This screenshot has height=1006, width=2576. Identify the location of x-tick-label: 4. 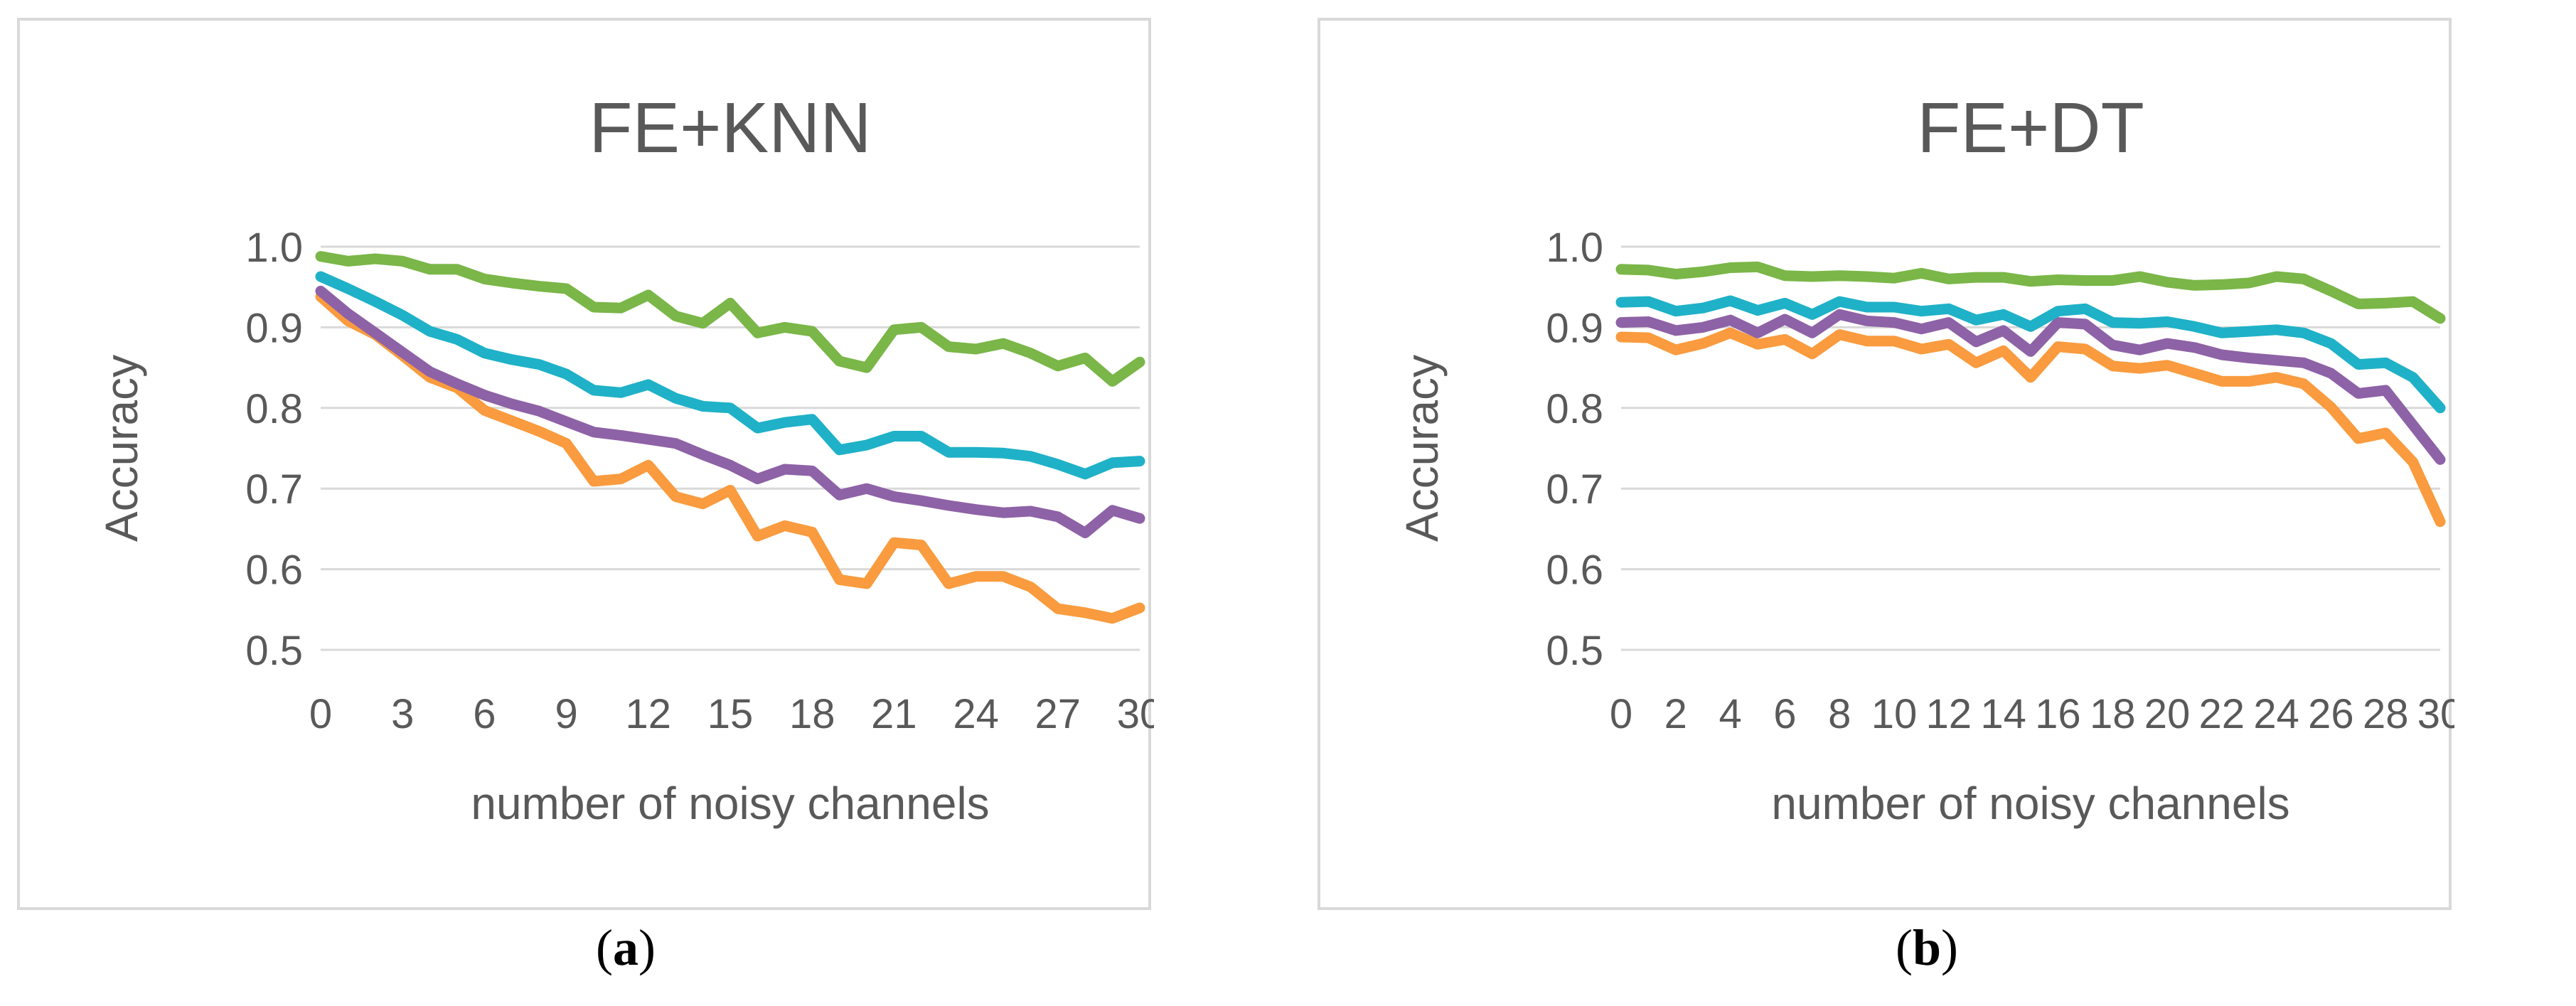
(1730, 714).